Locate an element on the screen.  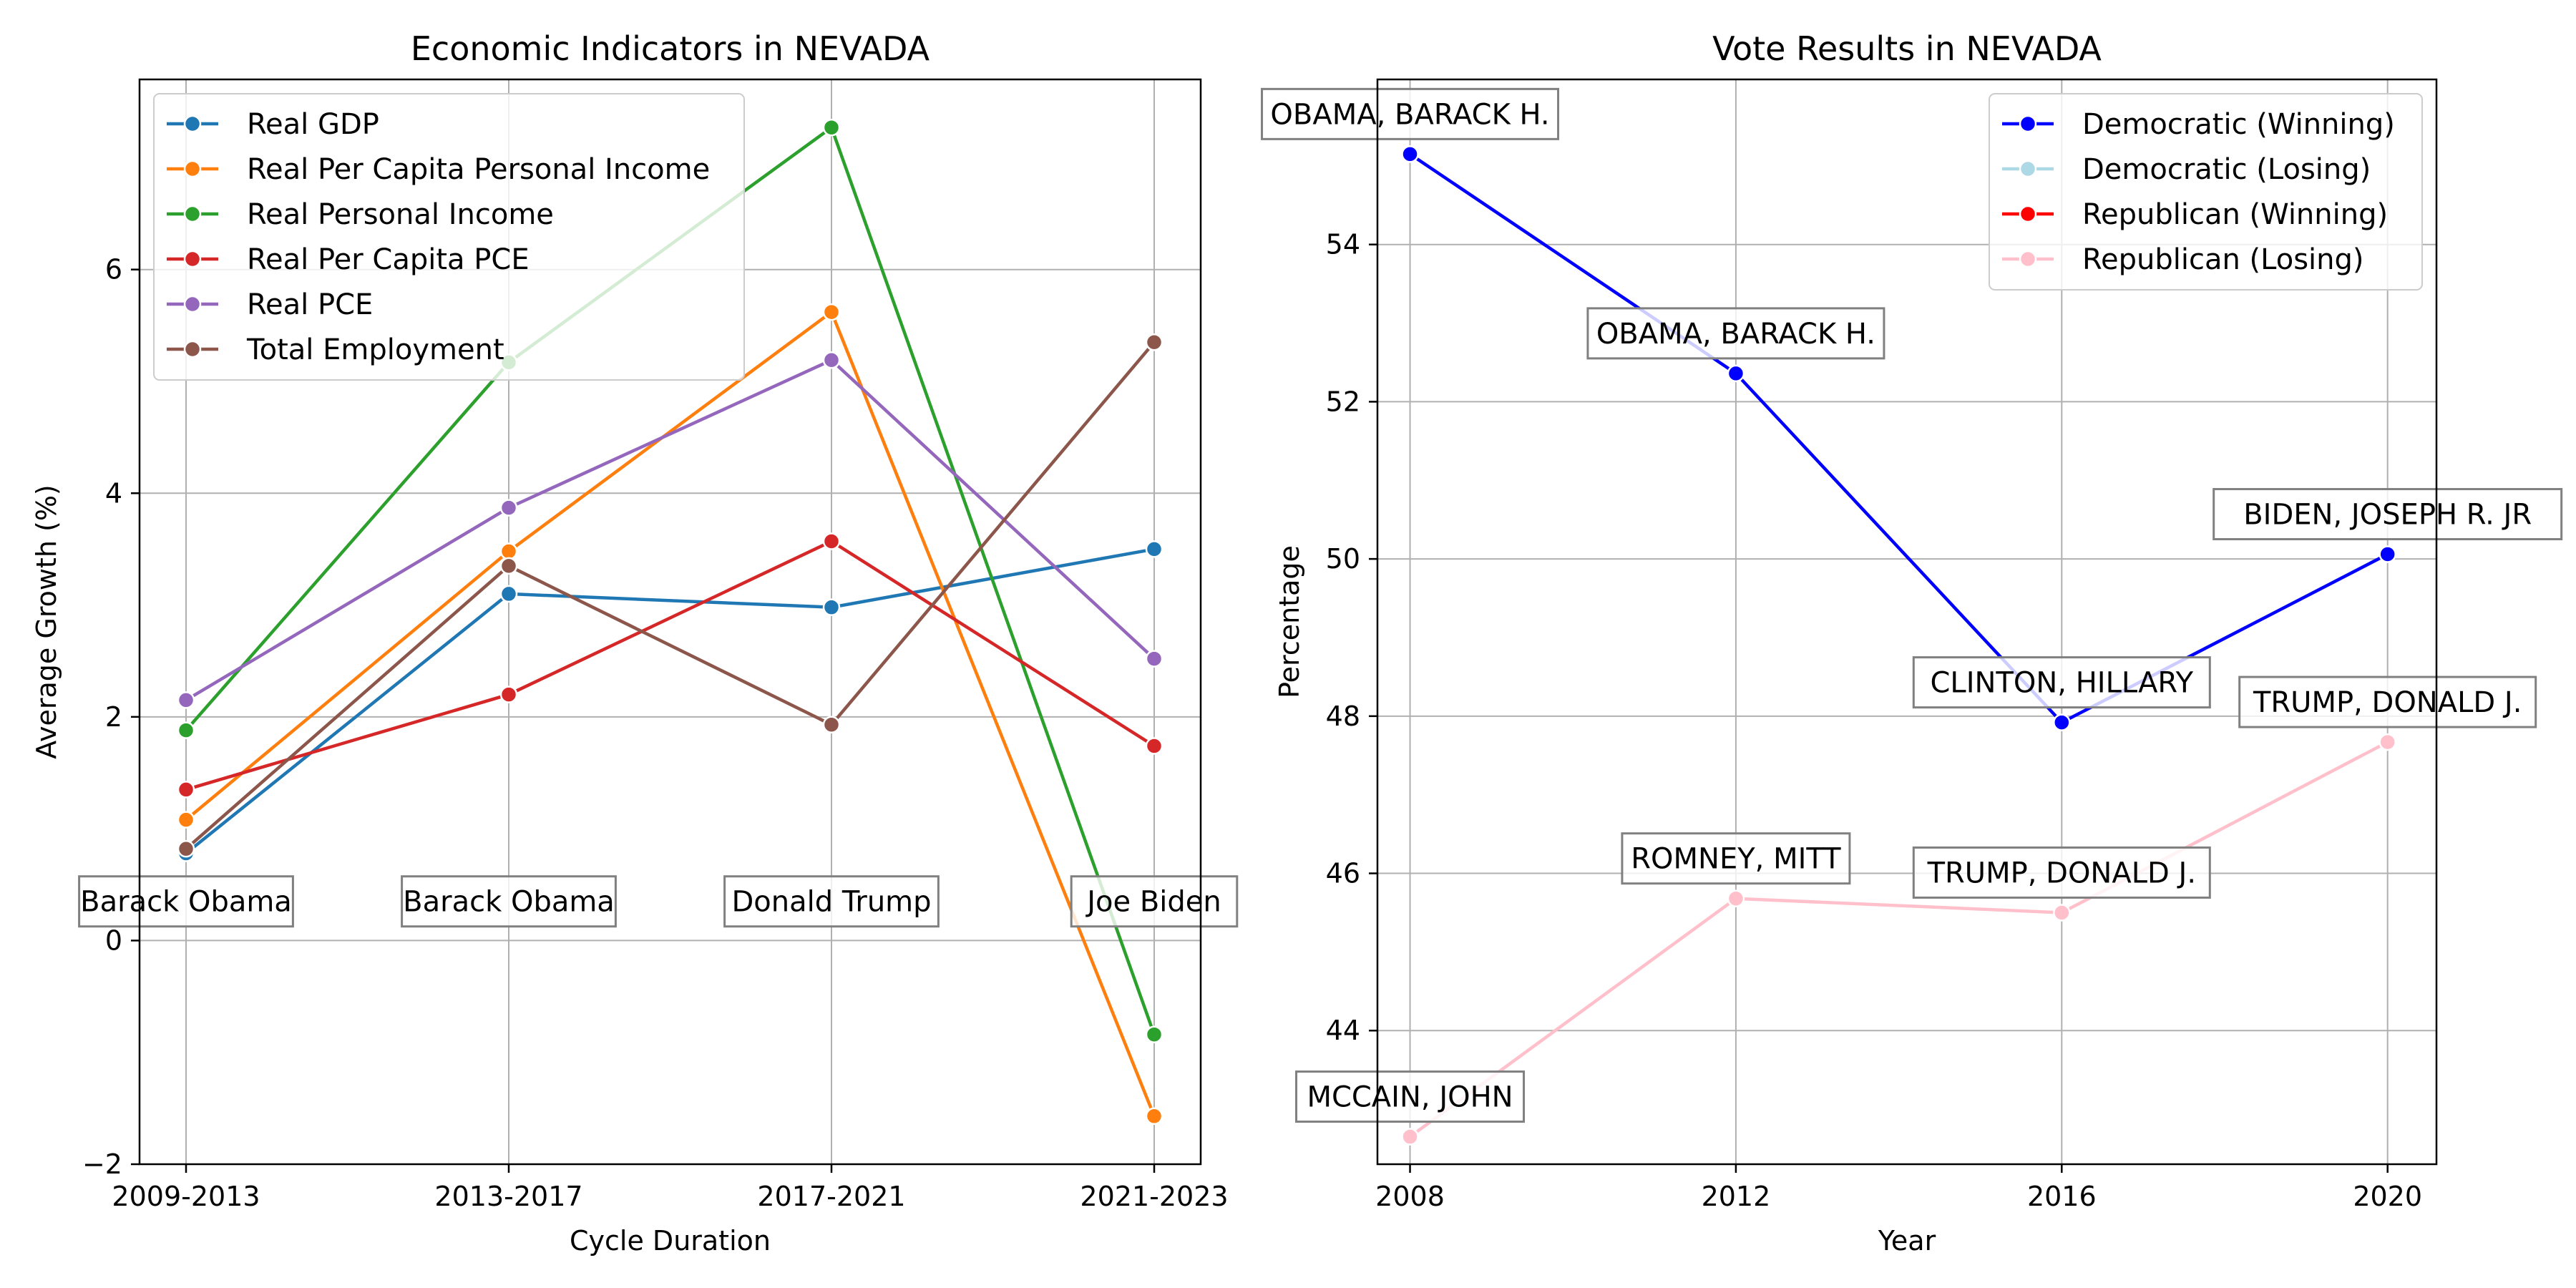
legend-label: Total Employment is located at coordinates (375, 349).